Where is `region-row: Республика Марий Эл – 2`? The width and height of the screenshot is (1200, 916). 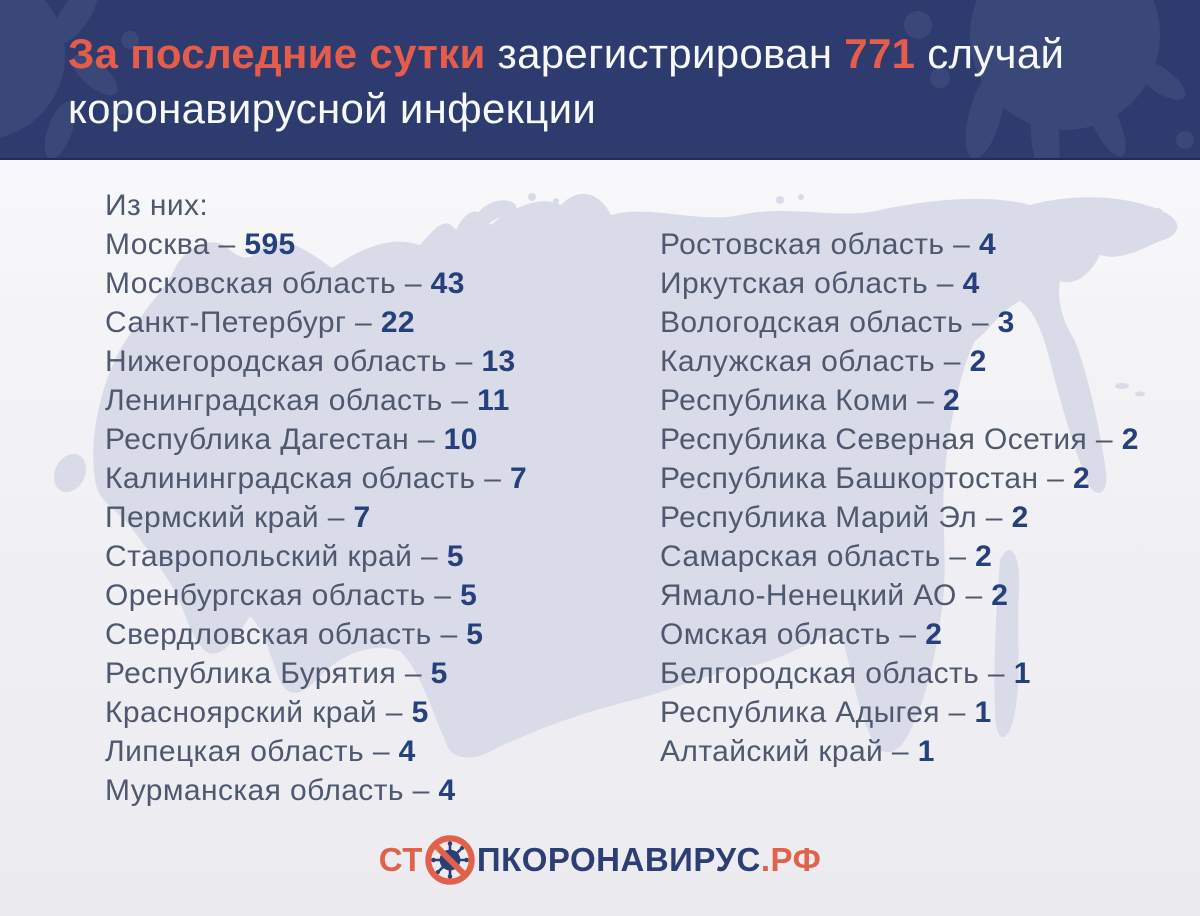 region-row: Республика Марий Эл – 2 is located at coordinates (899, 517).